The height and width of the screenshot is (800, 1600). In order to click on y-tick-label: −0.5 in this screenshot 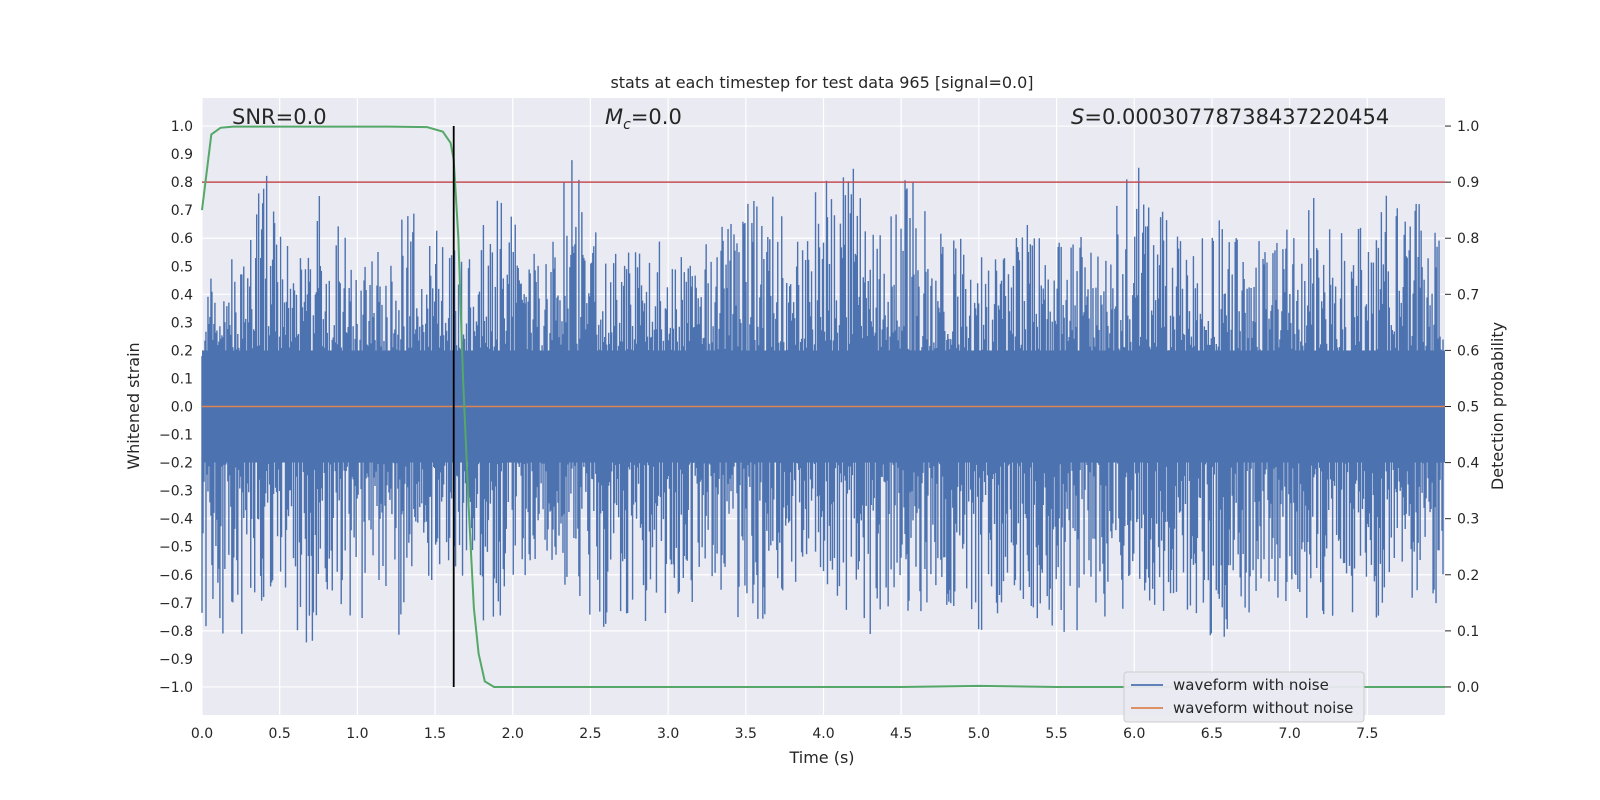, I will do `click(176, 548)`.